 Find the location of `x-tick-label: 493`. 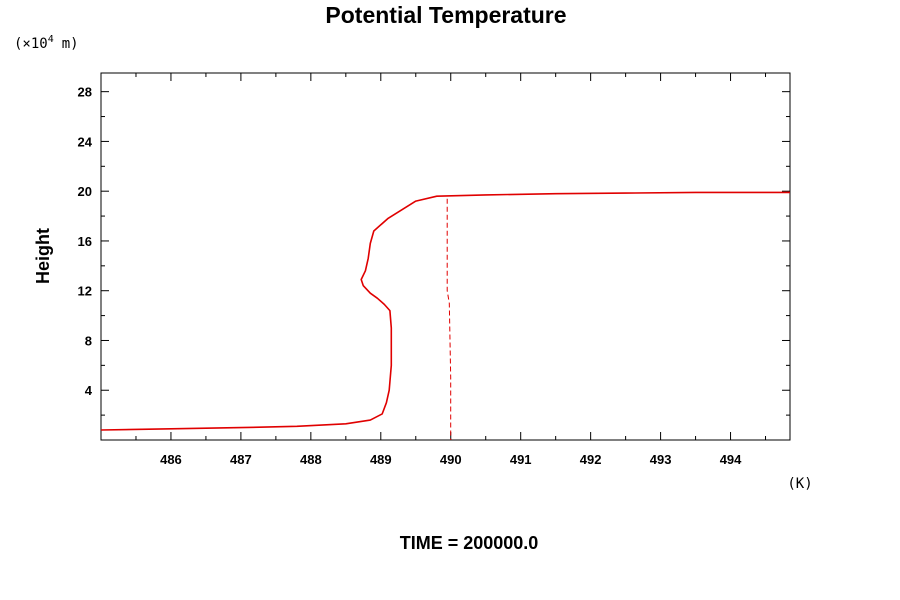

x-tick-label: 493 is located at coordinates (661, 459).